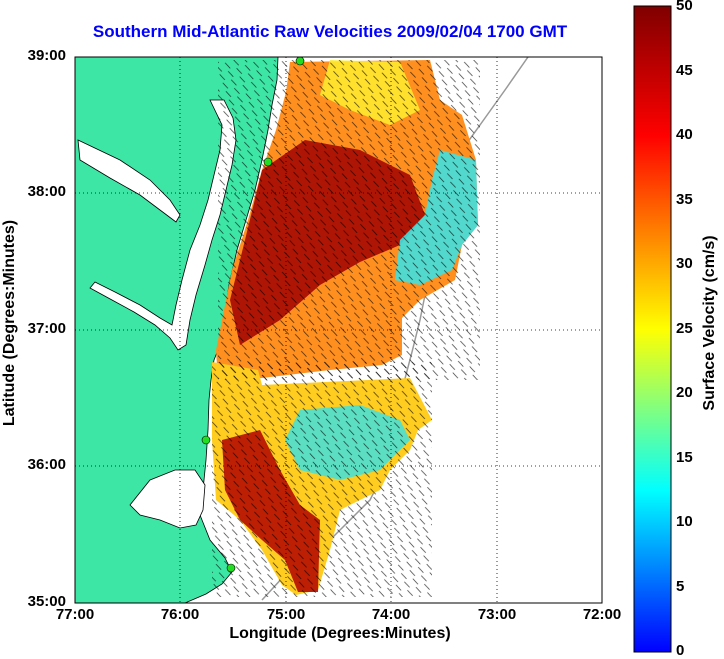 The height and width of the screenshot is (659, 724). What do you see at coordinates (497, 614) in the screenshot?
I see `x-tick-label: 73:00` at bounding box center [497, 614].